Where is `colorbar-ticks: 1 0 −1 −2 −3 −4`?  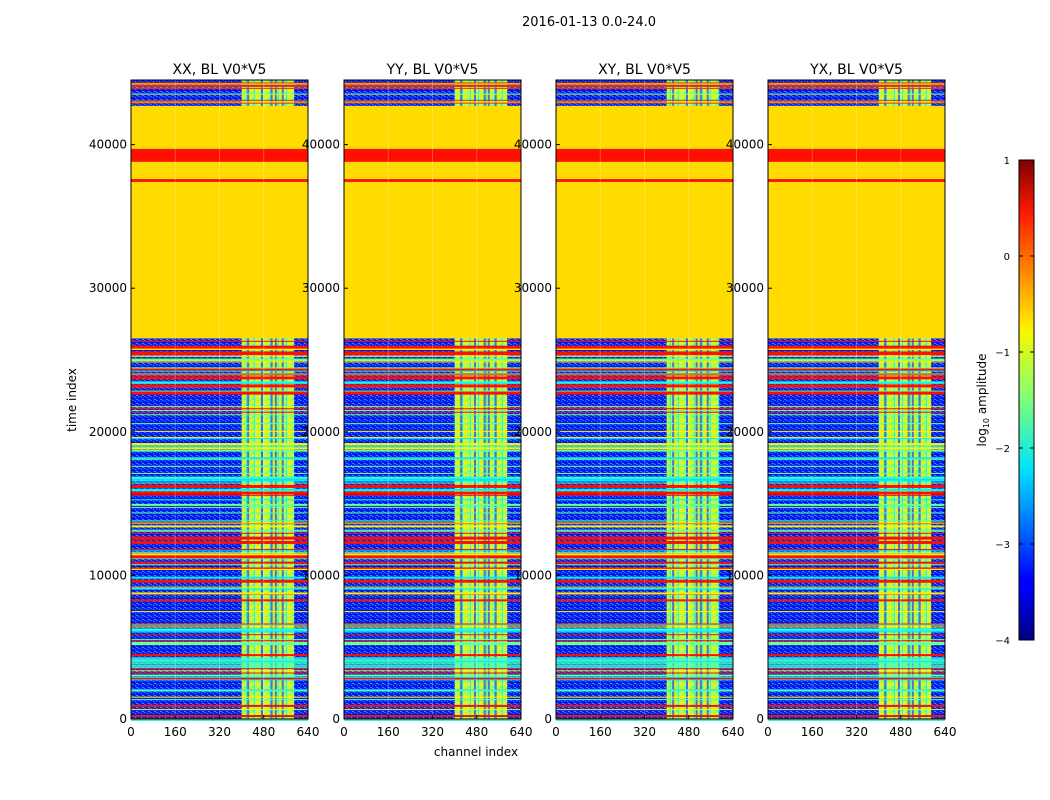 colorbar-ticks: 1 0 −1 −2 −3 −4 is located at coordinates (1014, 401).